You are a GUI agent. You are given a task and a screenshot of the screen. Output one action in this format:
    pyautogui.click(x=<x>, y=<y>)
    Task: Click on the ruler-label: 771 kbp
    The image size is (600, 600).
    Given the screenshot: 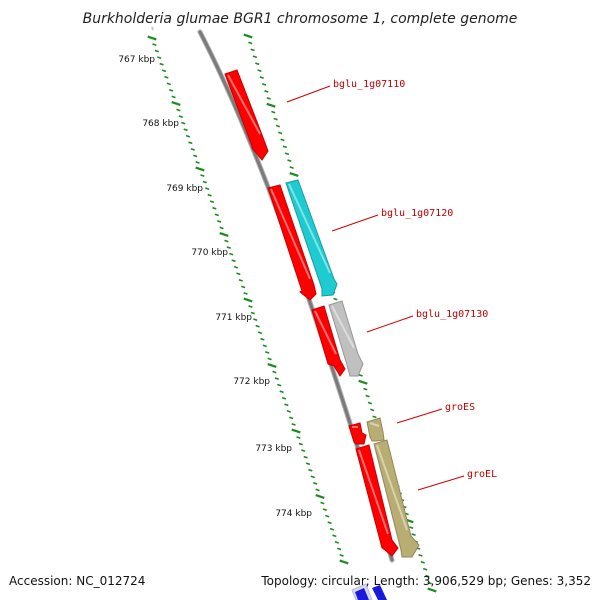 What is the action you would take?
    pyautogui.click(x=233, y=318)
    